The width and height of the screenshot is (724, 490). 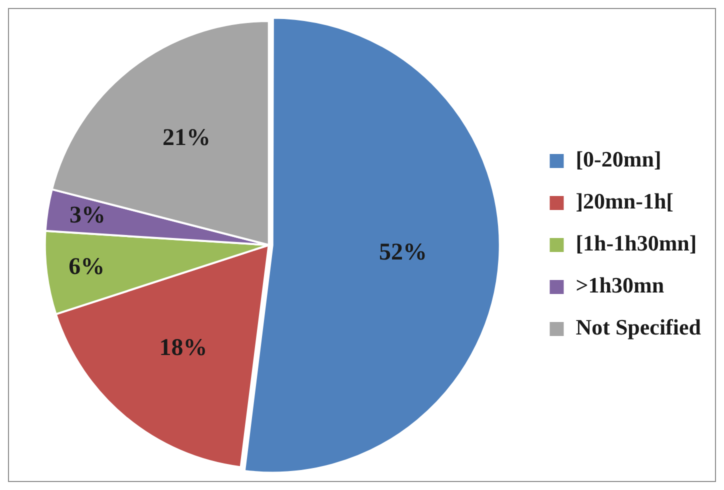 What do you see at coordinates (636, 243) in the screenshot?
I see `legend-label: [1h-1h30mn]` at bounding box center [636, 243].